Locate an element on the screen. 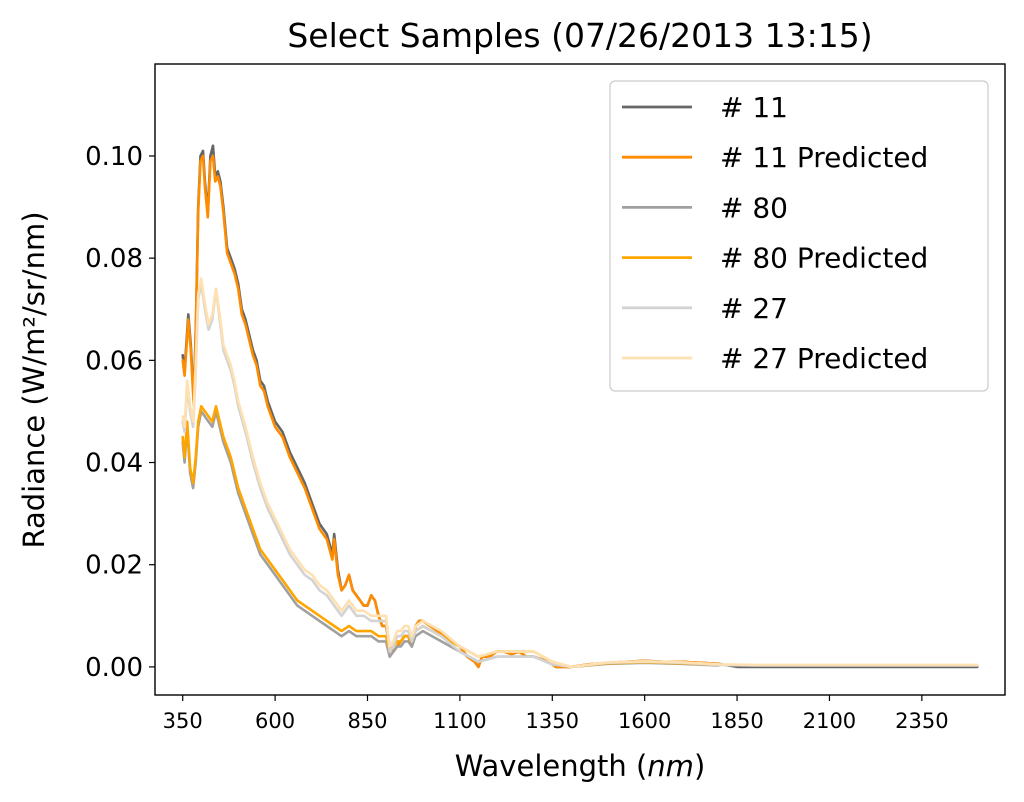 Image resolution: width=1024 pixels, height=802 pixels. x-axis-label-unit: nm is located at coordinates (670, 766).